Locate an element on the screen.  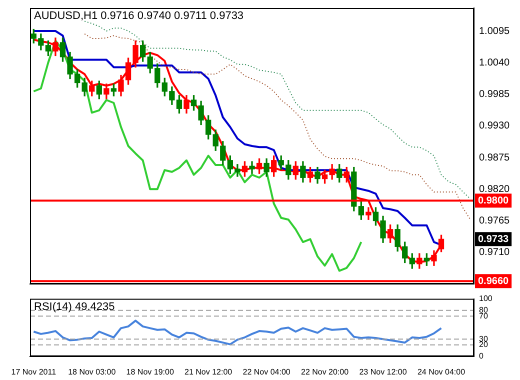
y-tick-label: 0 is located at coordinates (481, 356).